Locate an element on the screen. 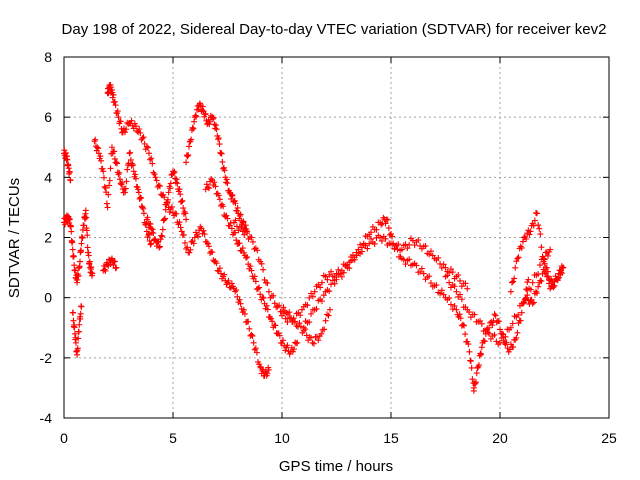  x-axis-label: GPS time / hours is located at coordinates (336, 466).